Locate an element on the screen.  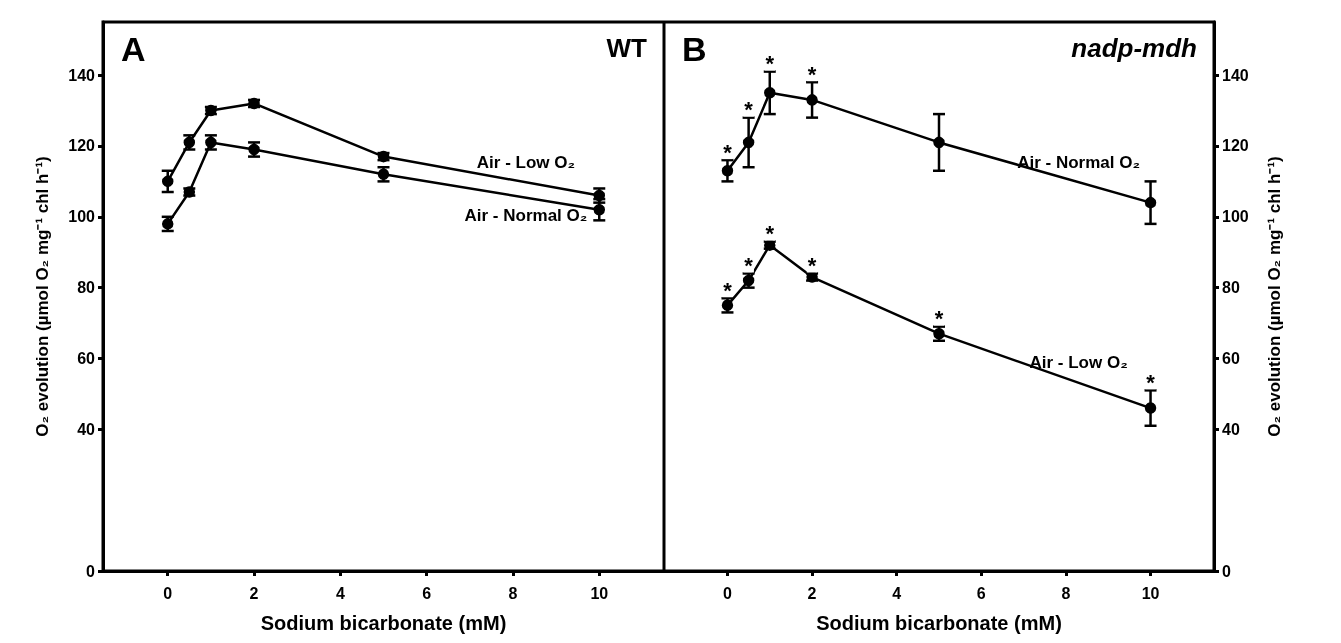
series-label: Air - Normal O₂ is located at coordinates (526, 216).